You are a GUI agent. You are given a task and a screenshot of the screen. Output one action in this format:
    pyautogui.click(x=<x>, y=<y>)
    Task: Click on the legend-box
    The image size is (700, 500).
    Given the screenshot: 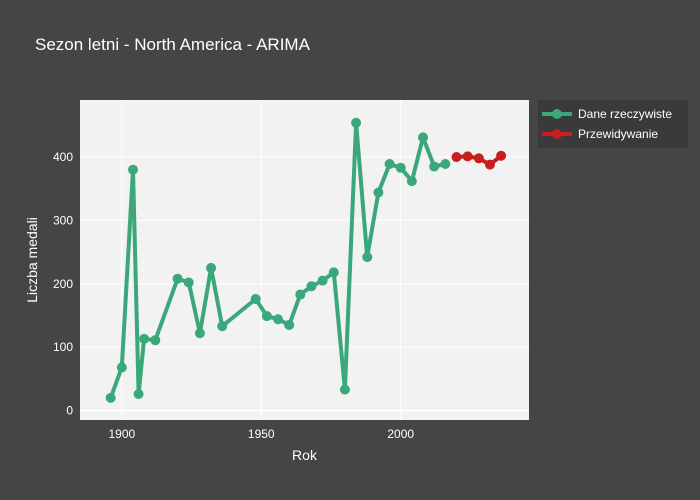 What is the action you would take?
    pyautogui.click(x=613, y=124)
    